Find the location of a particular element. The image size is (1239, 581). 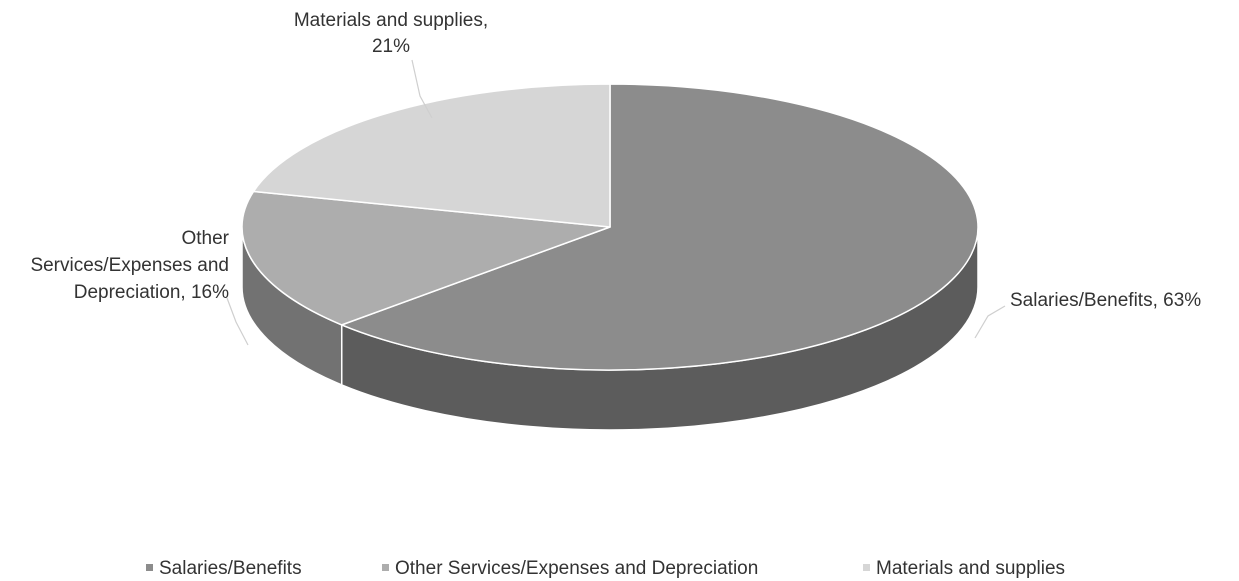

leader-line-materials-and-supplies is located at coordinates (422, 89).